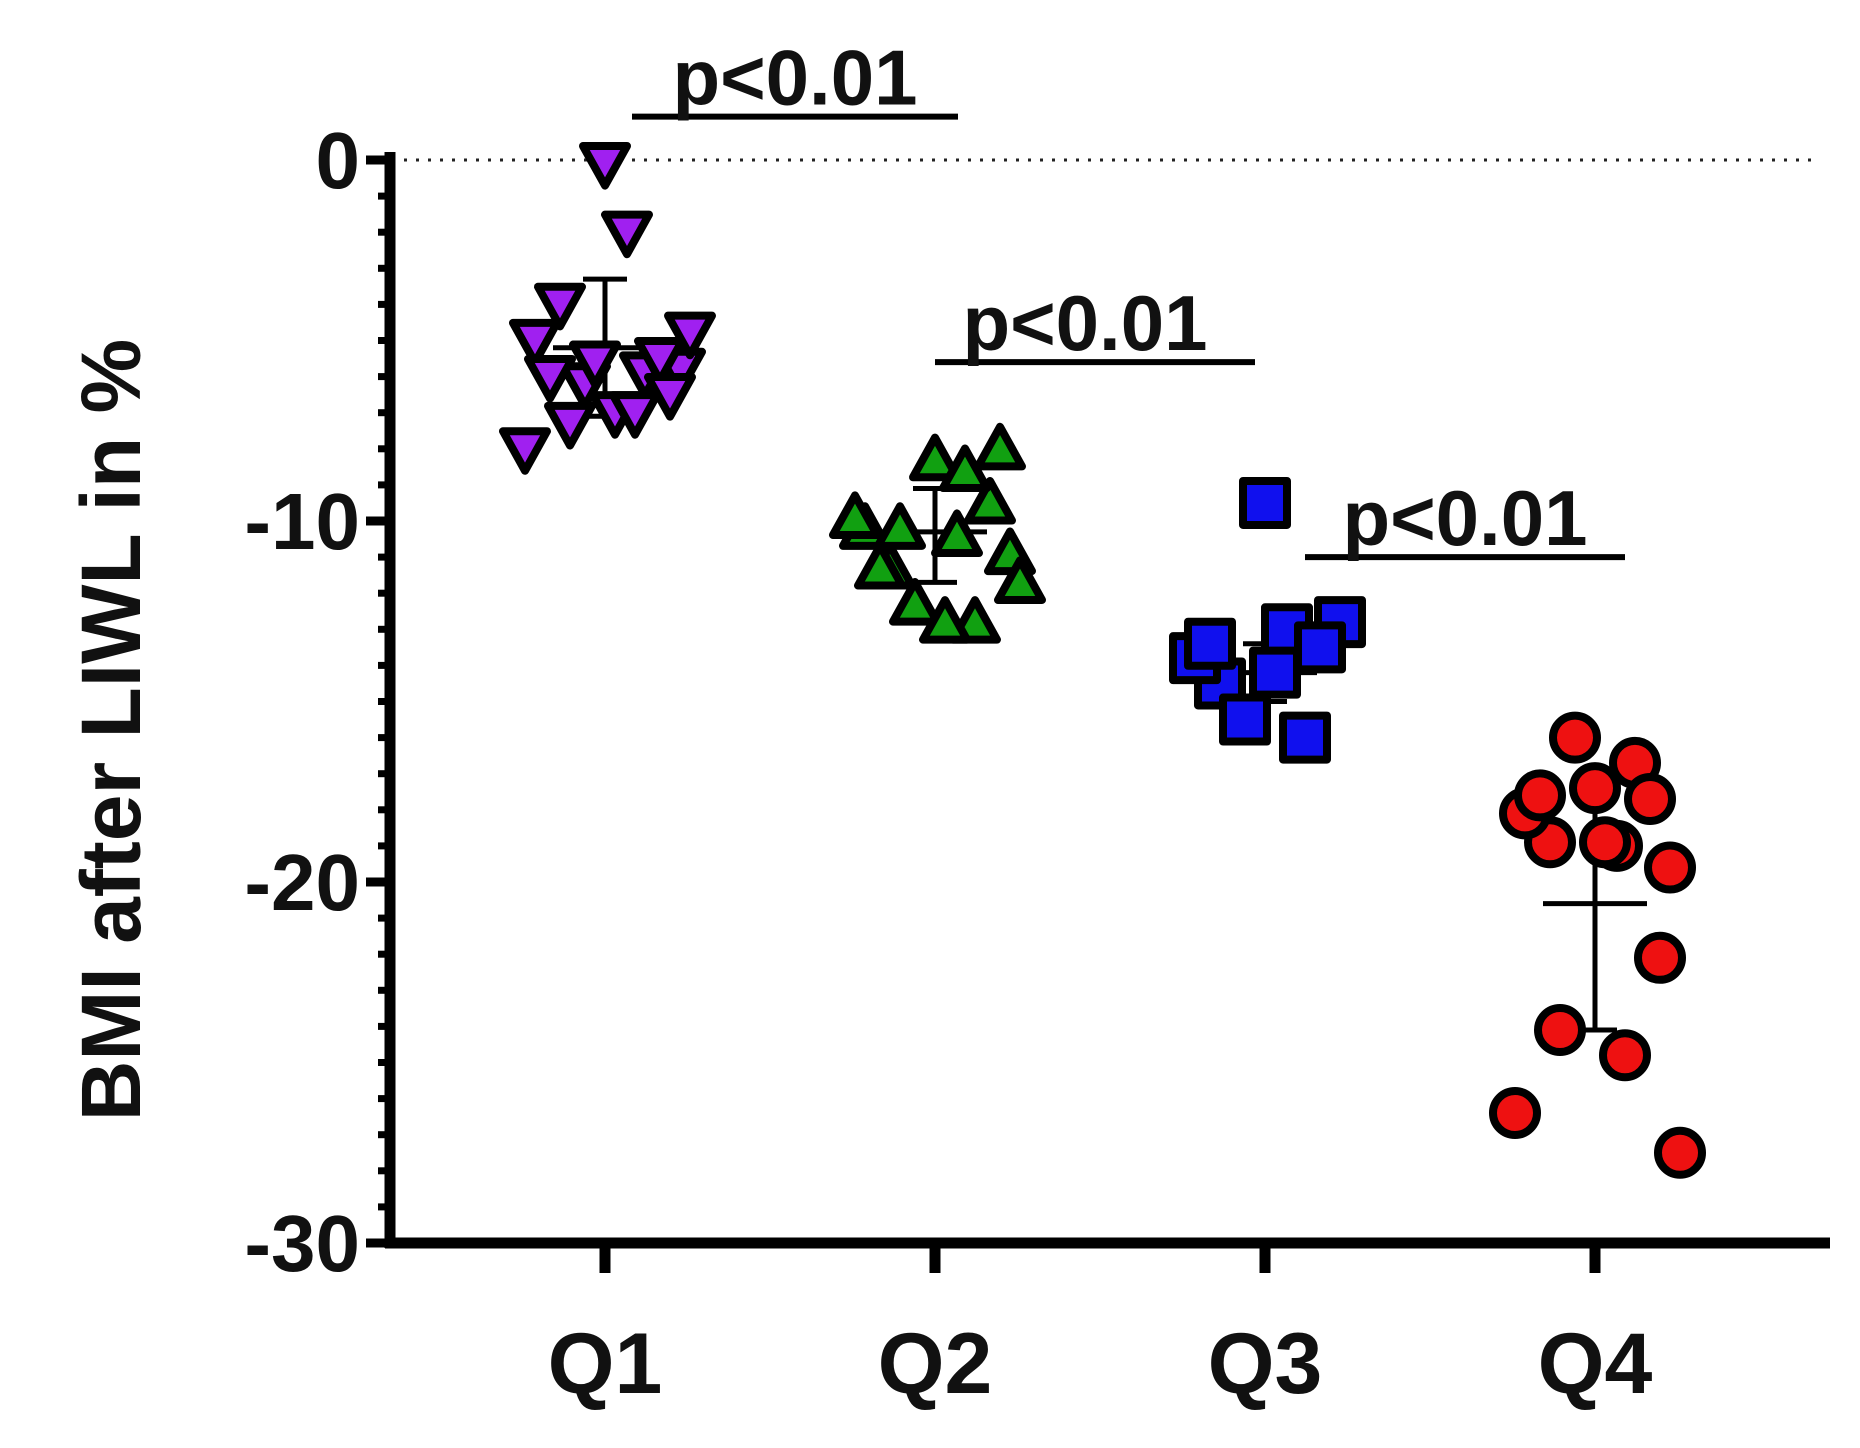 The image size is (1860, 1448). I want to click on y-axis-label: BMI after LIWL in %, so click(111, 730).